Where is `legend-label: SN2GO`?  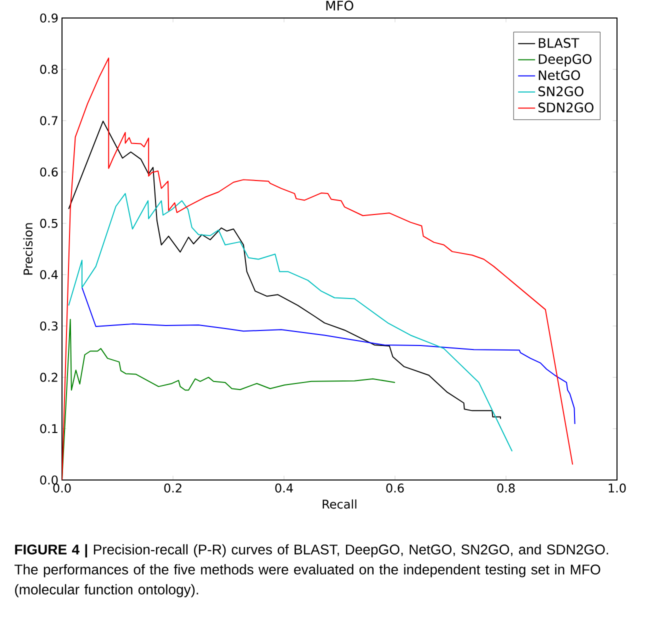 legend-label: SN2GO is located at coordinates (561, 91).